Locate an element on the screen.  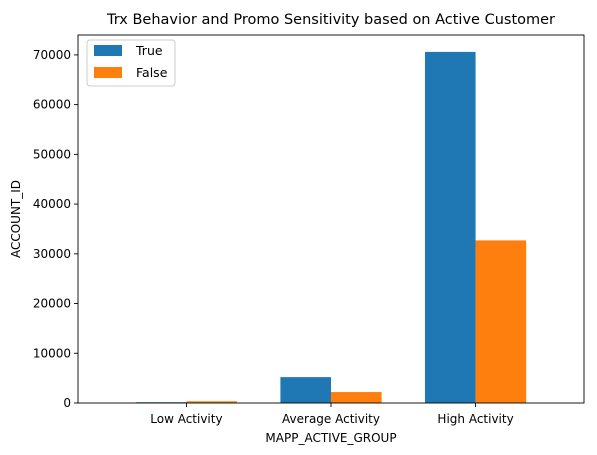
y-tick-label: 0 is located at coordinates (67, 403).